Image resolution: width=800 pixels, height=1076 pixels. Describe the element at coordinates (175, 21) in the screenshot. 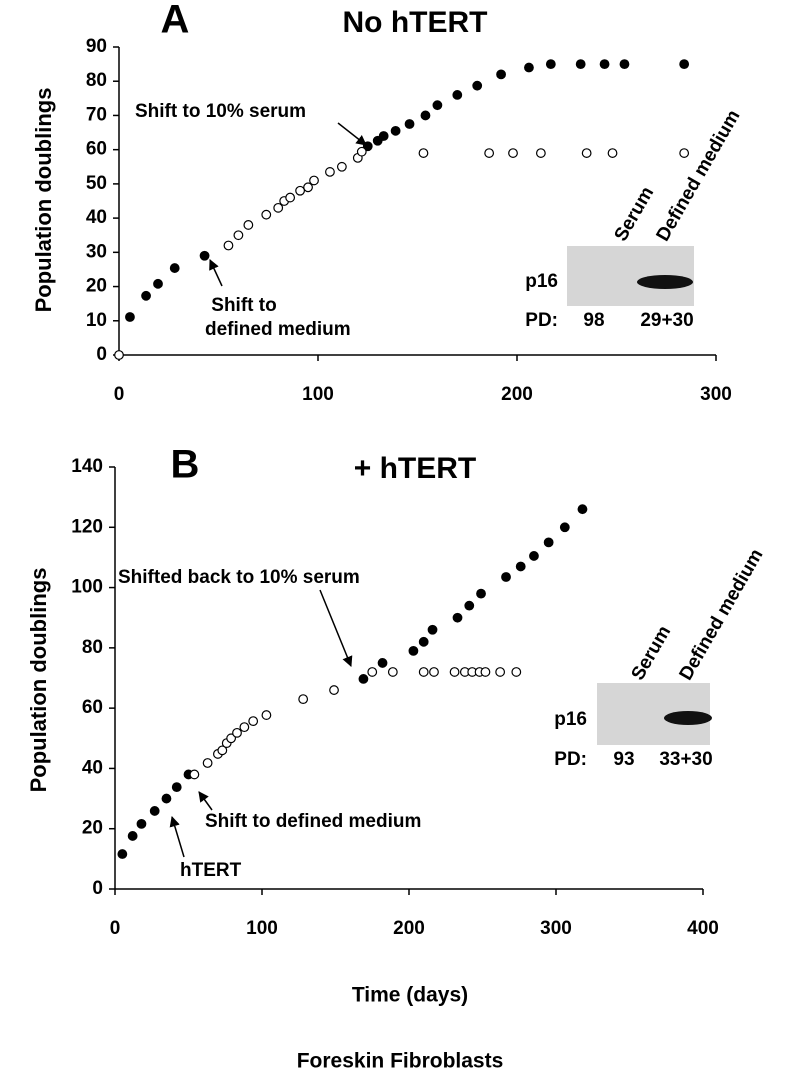

I see `panel-label: A` at that location.